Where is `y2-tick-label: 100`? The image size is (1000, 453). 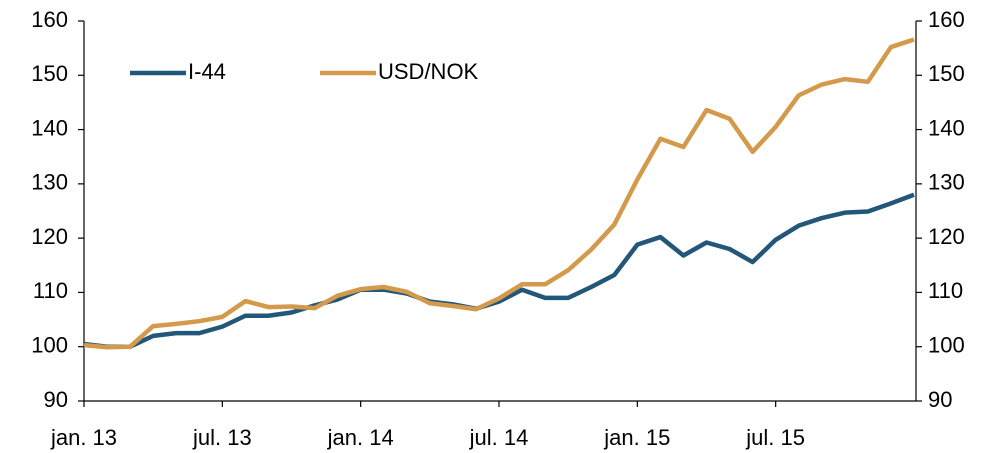
y2-tick-label: 100 is located at coordinates (946, 345).